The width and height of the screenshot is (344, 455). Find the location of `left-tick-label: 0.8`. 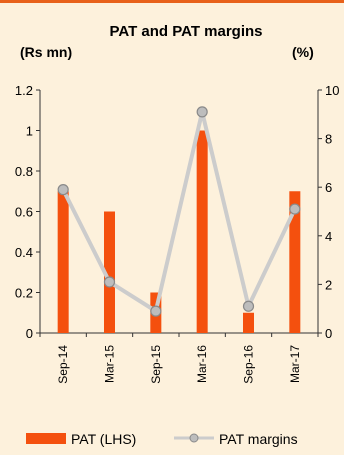

left-tick-label: 0.8 is located at coordinates (24, 171).